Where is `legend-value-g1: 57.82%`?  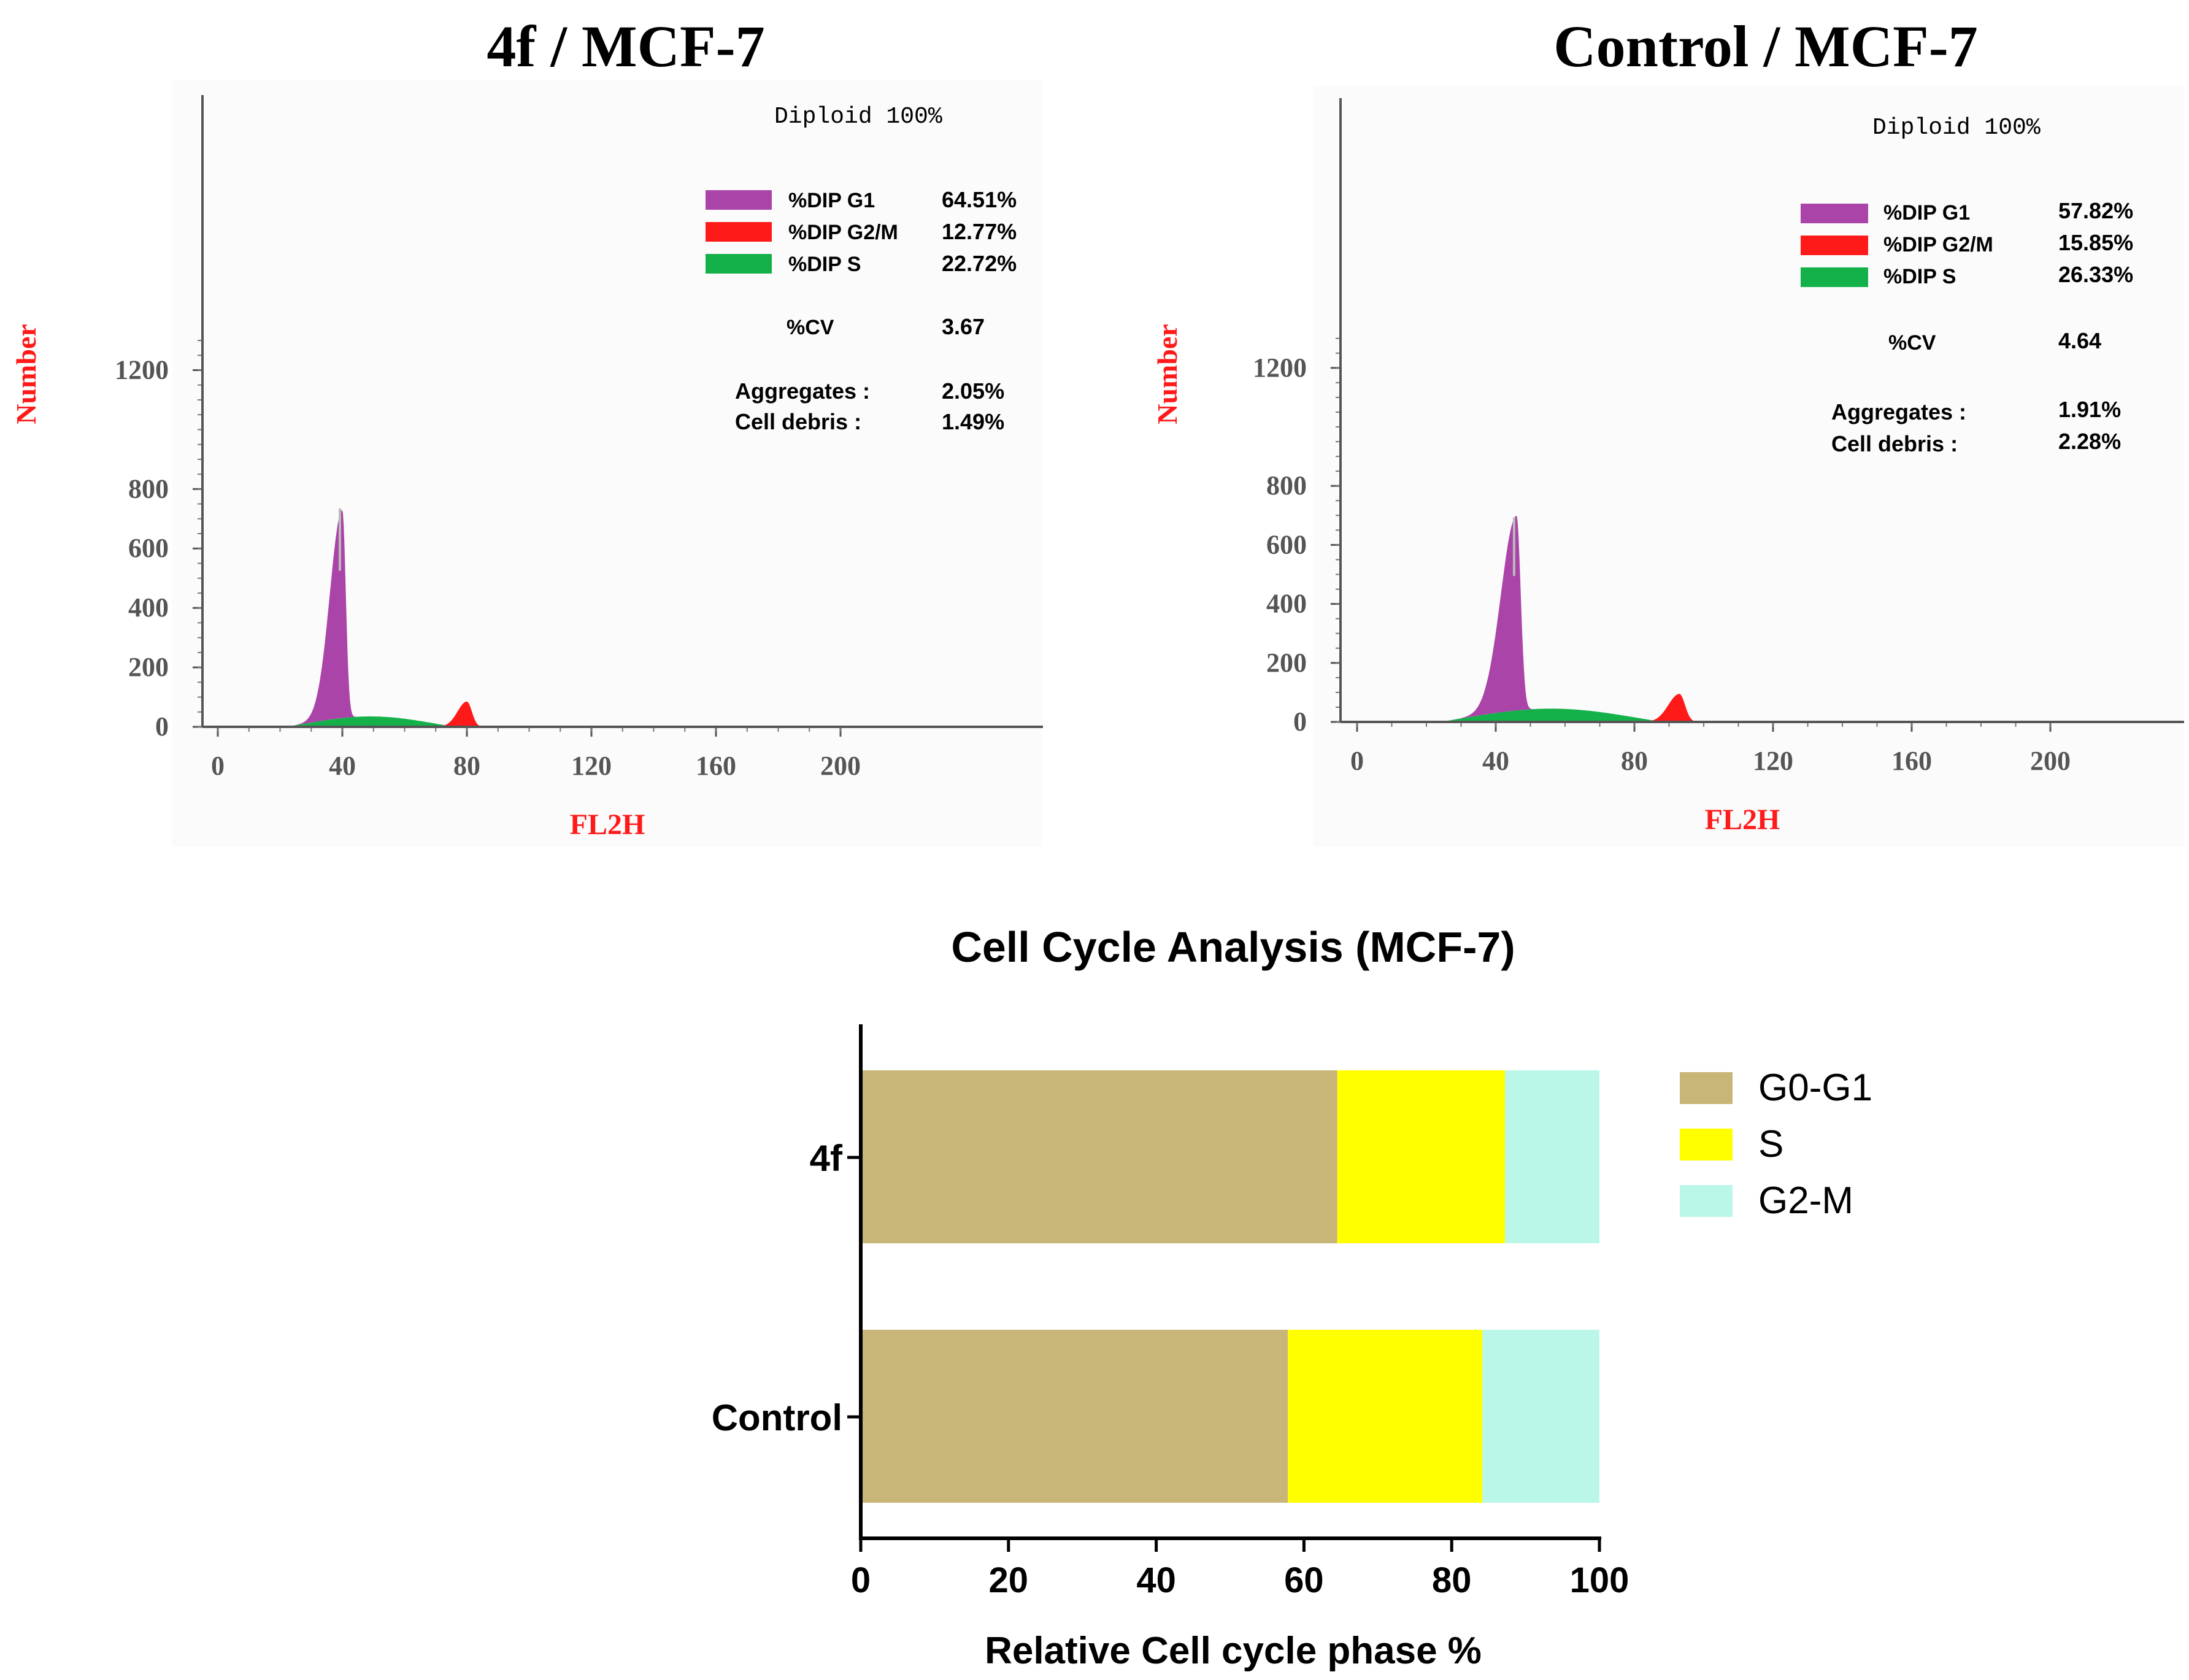
legend-value-g1: 57.82% is located at coordinates (2095, 210).